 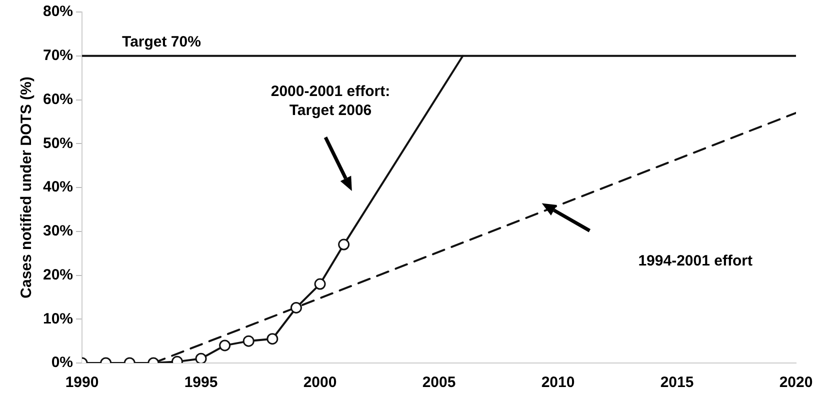 What do you see at coordinates (161, 42) in the screenshot?
I see `ref-line-label: Target 70%` at bounding box center [161, 42].